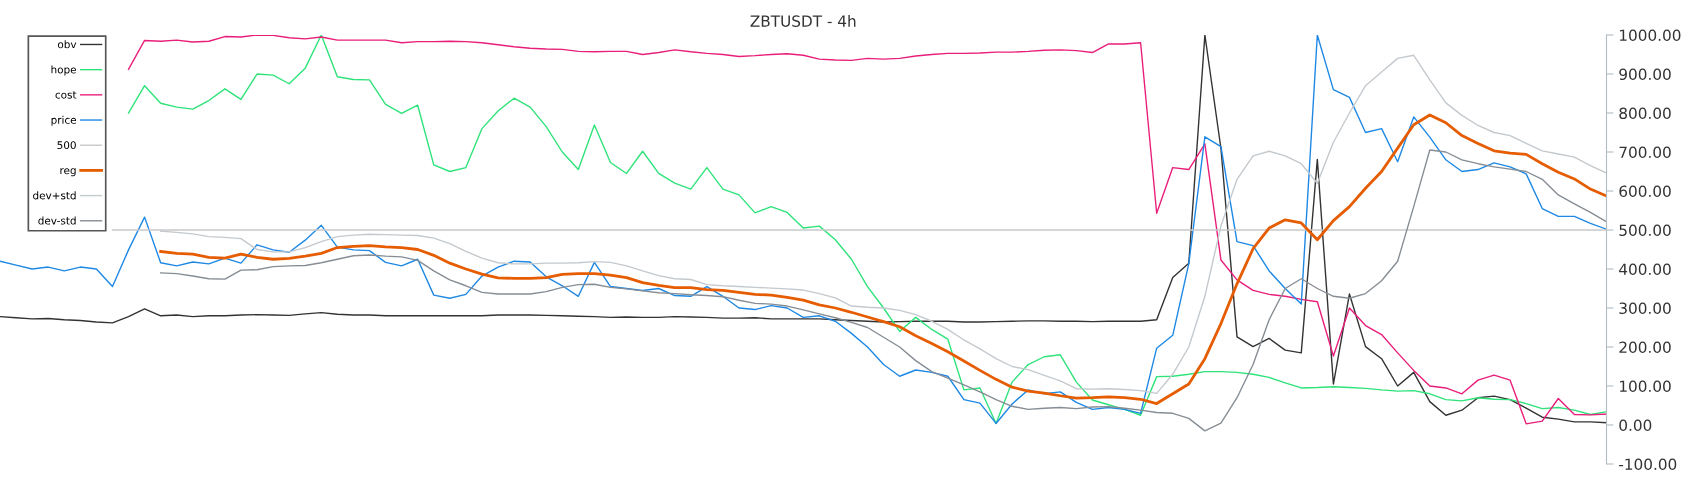 Image resolution: width=1700 pixels, height=500 pixels. Describe the element at coordinates (54, 195) in the screenshot. I see `legend-label: dev+std` at that location.